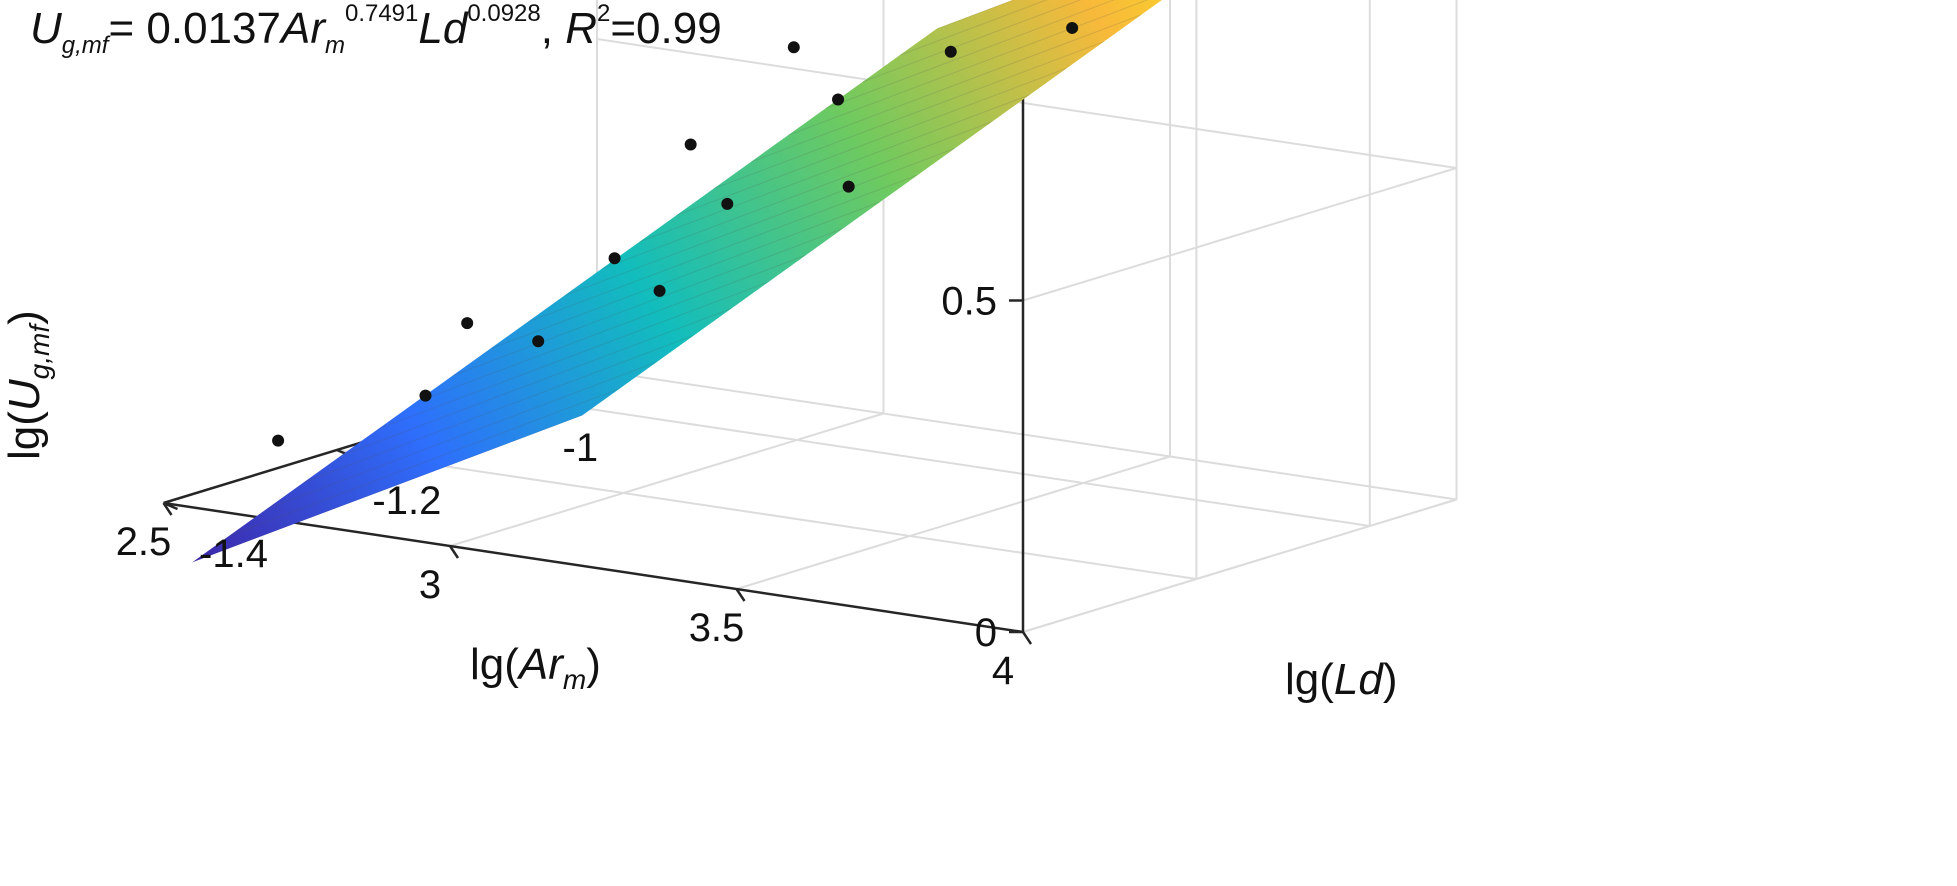  What do you see at coordinates (406, 501) in the screenshot?
I see `y-tick-label: -1.2` at bounding box center [406, 501].